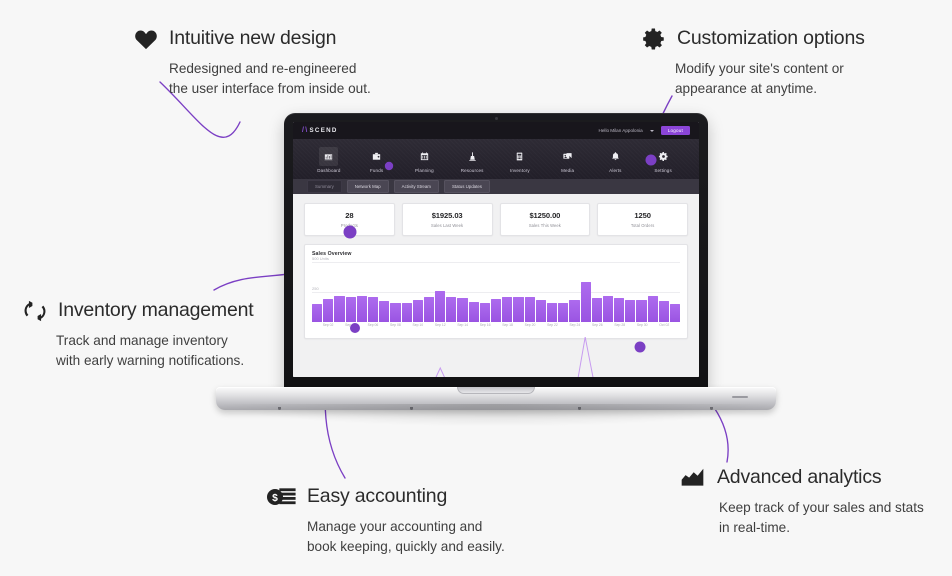 This screenshot has height=576, width=952. I want to click on feature-header: Intuitive new design, so click(252, 39).